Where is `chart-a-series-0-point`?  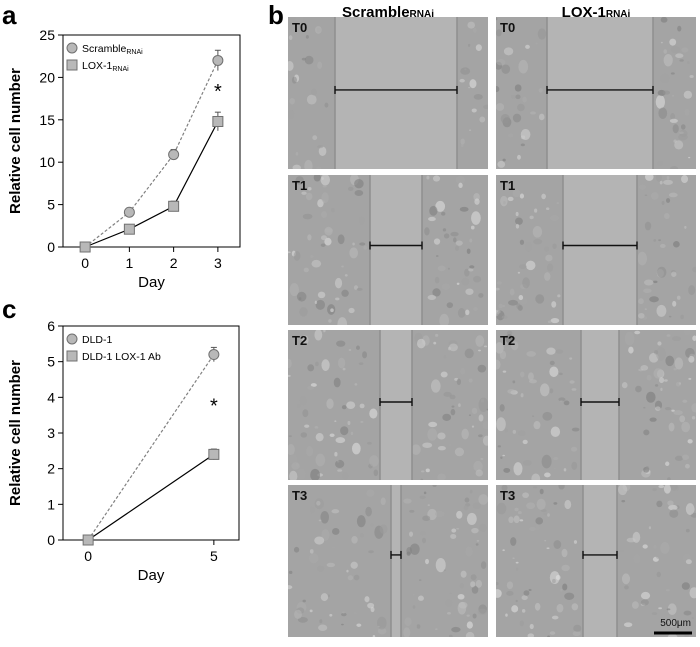
chart-a-series-0-point is located at coordinates (174, 155).